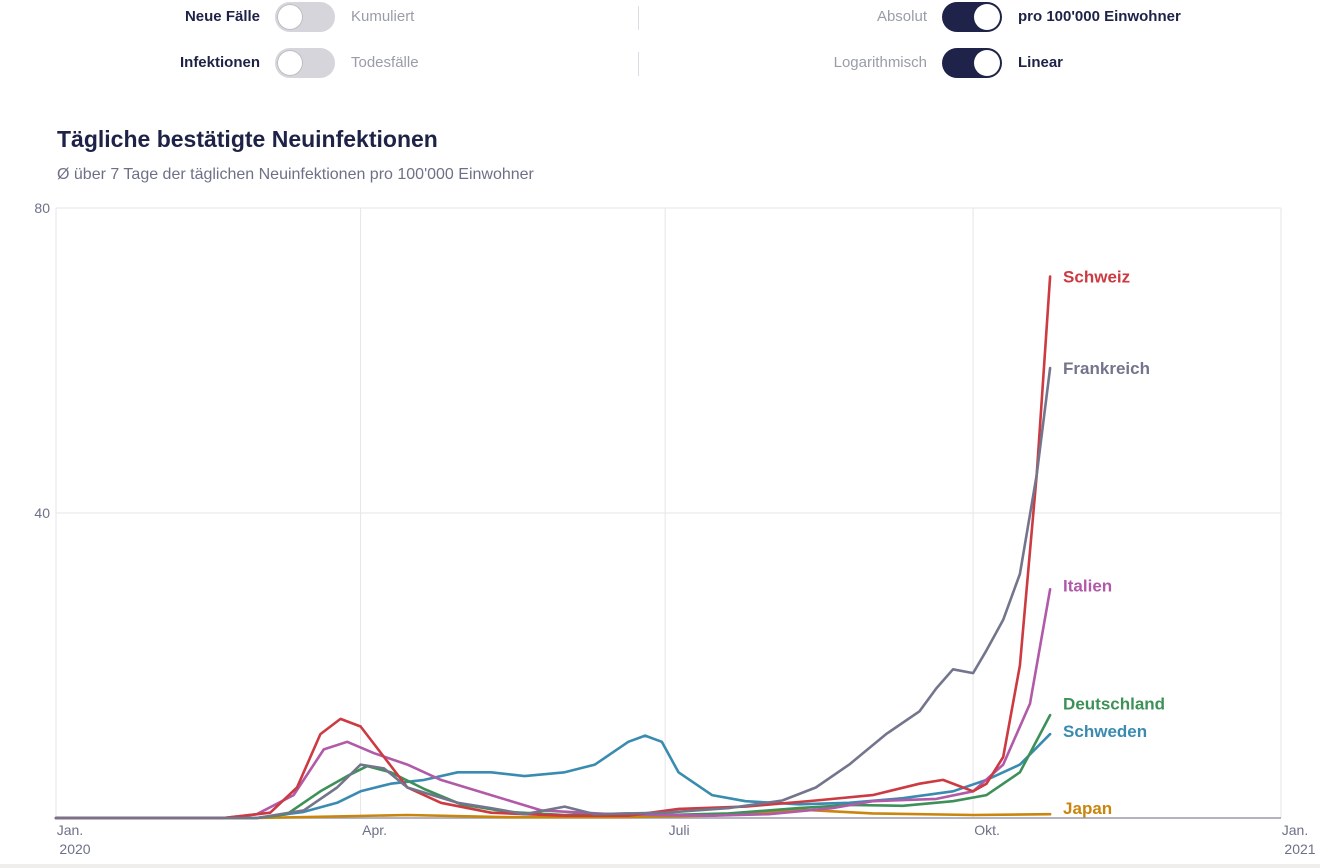  Describe the element at coordinates (1087, 585) in the screenshot. I see `series-label-italien: Italien` at that location.